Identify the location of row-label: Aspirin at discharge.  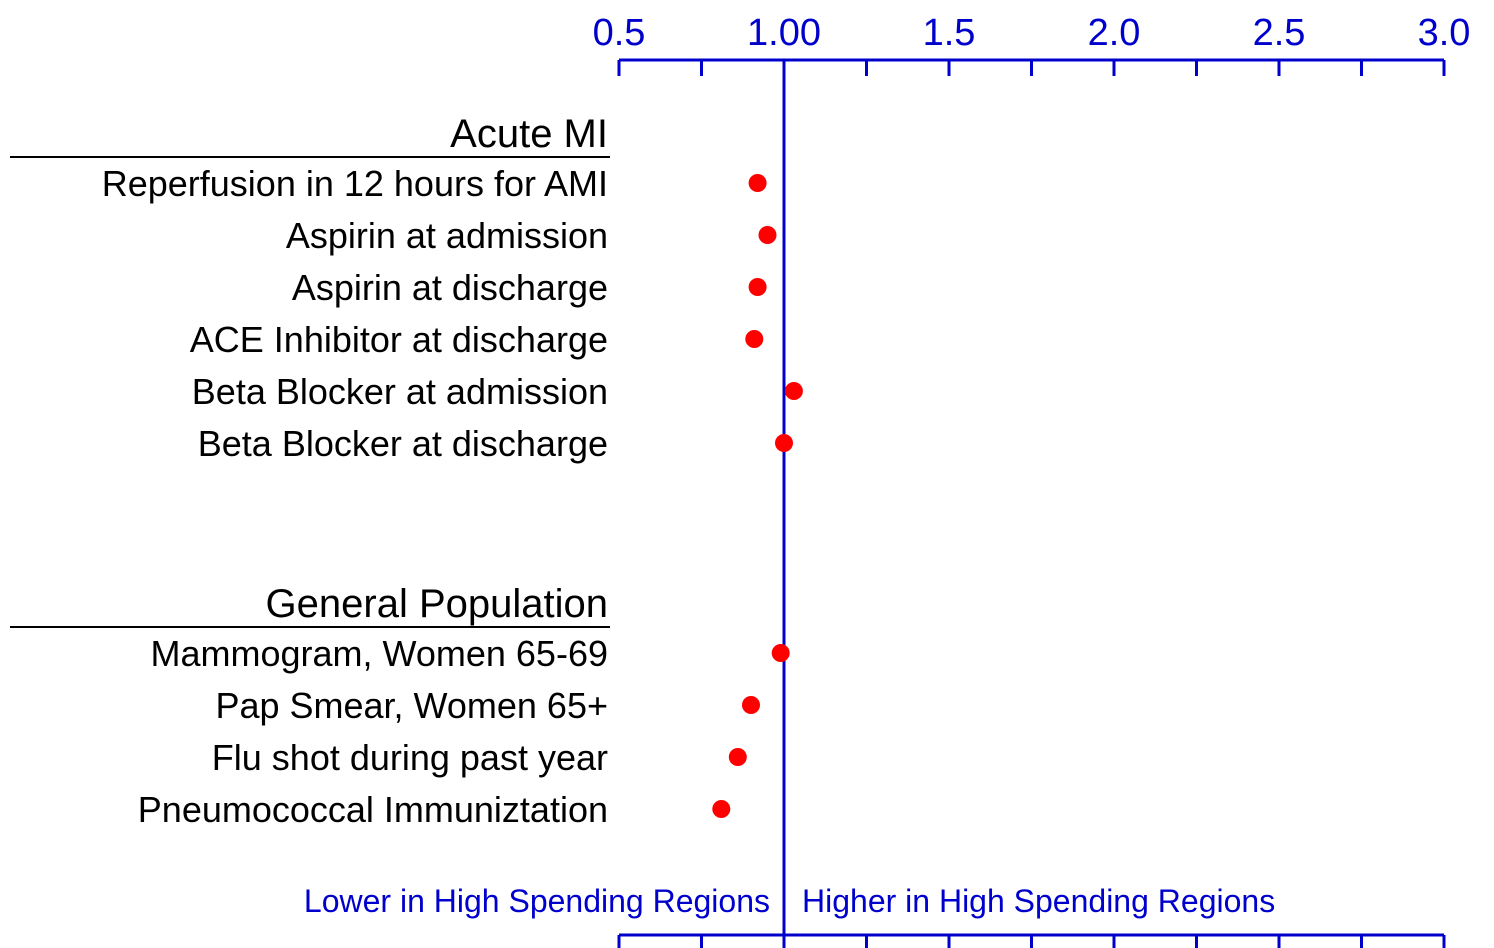
(450, 287).